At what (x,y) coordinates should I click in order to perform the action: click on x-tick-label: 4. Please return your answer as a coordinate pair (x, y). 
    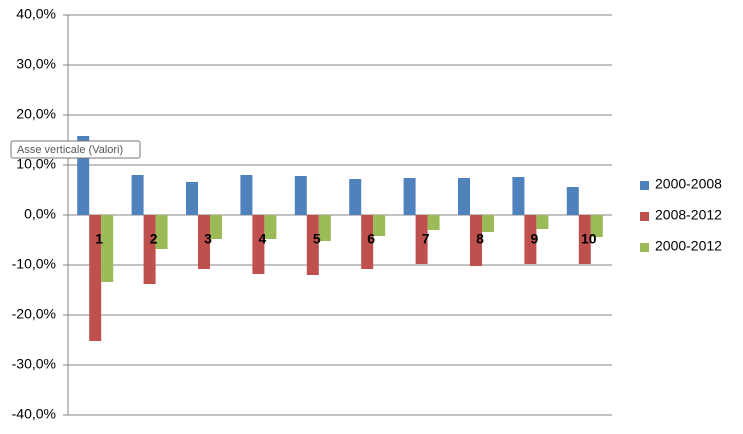
    Looking at the image, I should click on (263, 239).